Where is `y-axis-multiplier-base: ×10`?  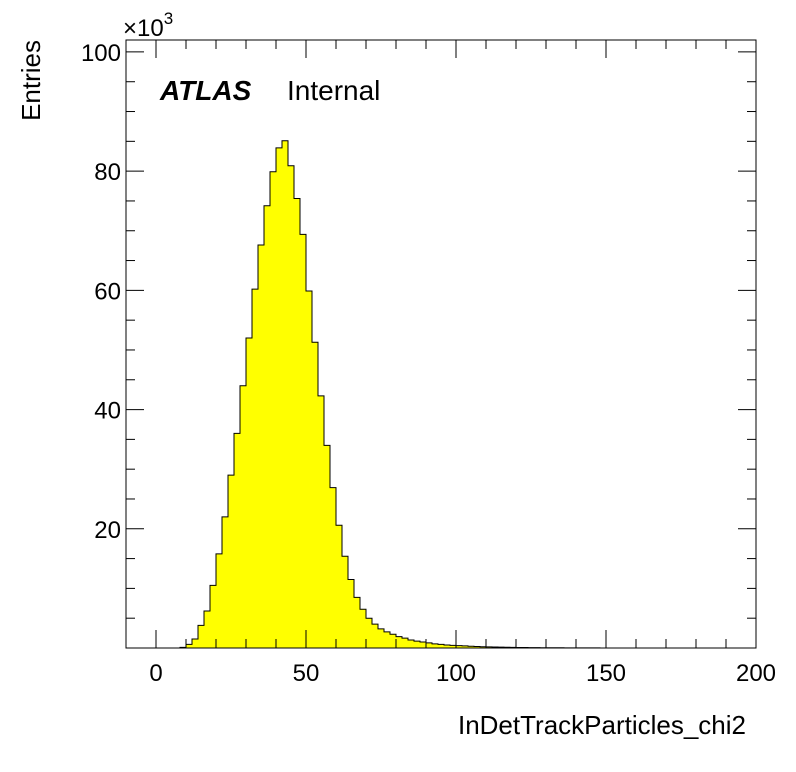
y-axis-multiplier-base: ×10 is located at coordinates (143, 28).